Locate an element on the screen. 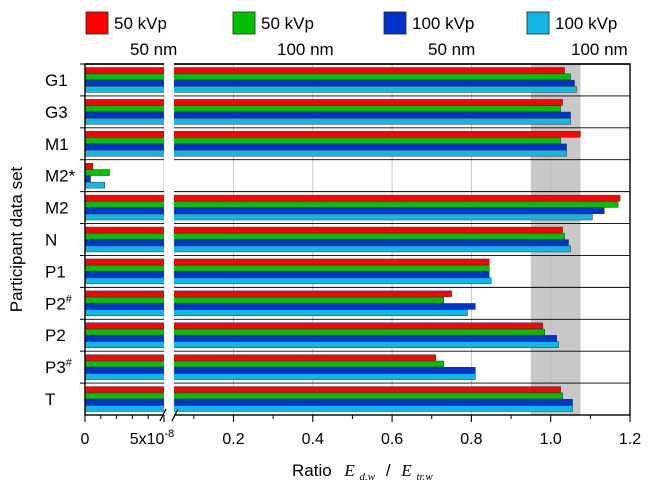 The image size is (653, 490). axis-break-gap is located at coordinates (169, 239).